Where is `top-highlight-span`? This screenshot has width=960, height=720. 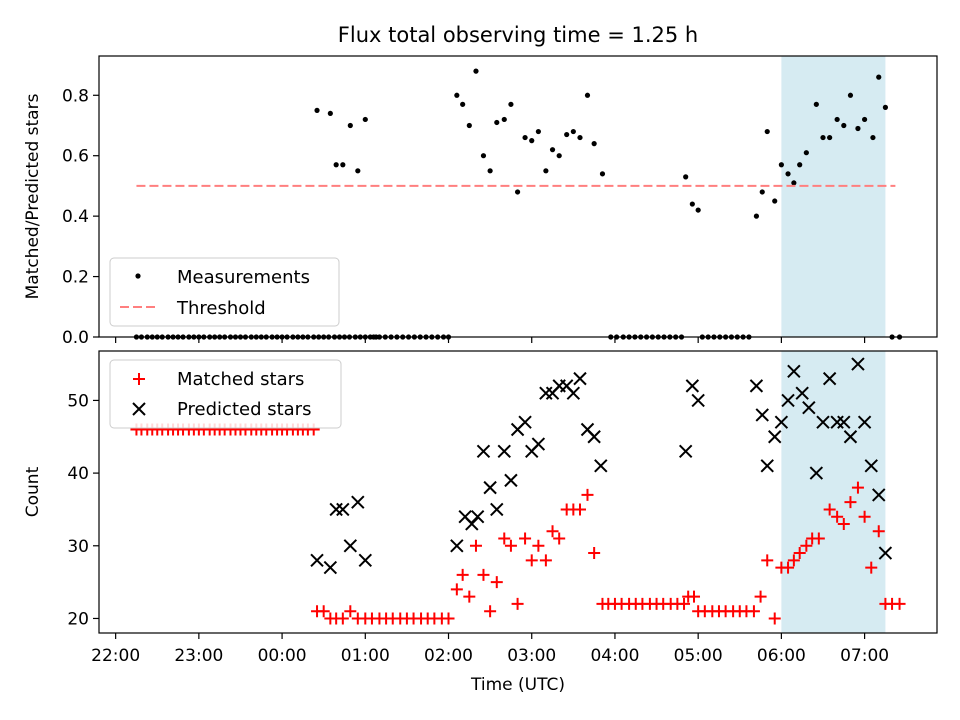 top-highlight-span is located at coordinates (833, 196).